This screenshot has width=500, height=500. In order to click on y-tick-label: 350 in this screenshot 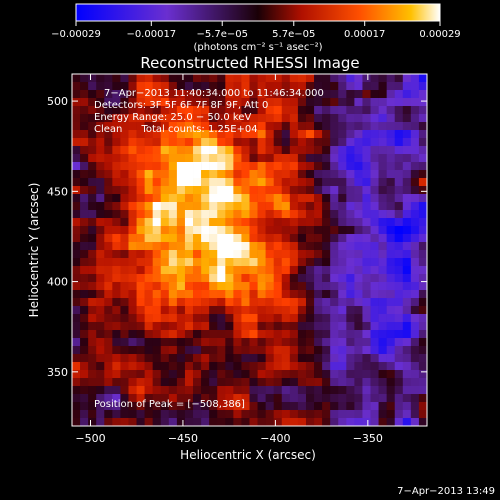, I will do `click(57, 372)`.